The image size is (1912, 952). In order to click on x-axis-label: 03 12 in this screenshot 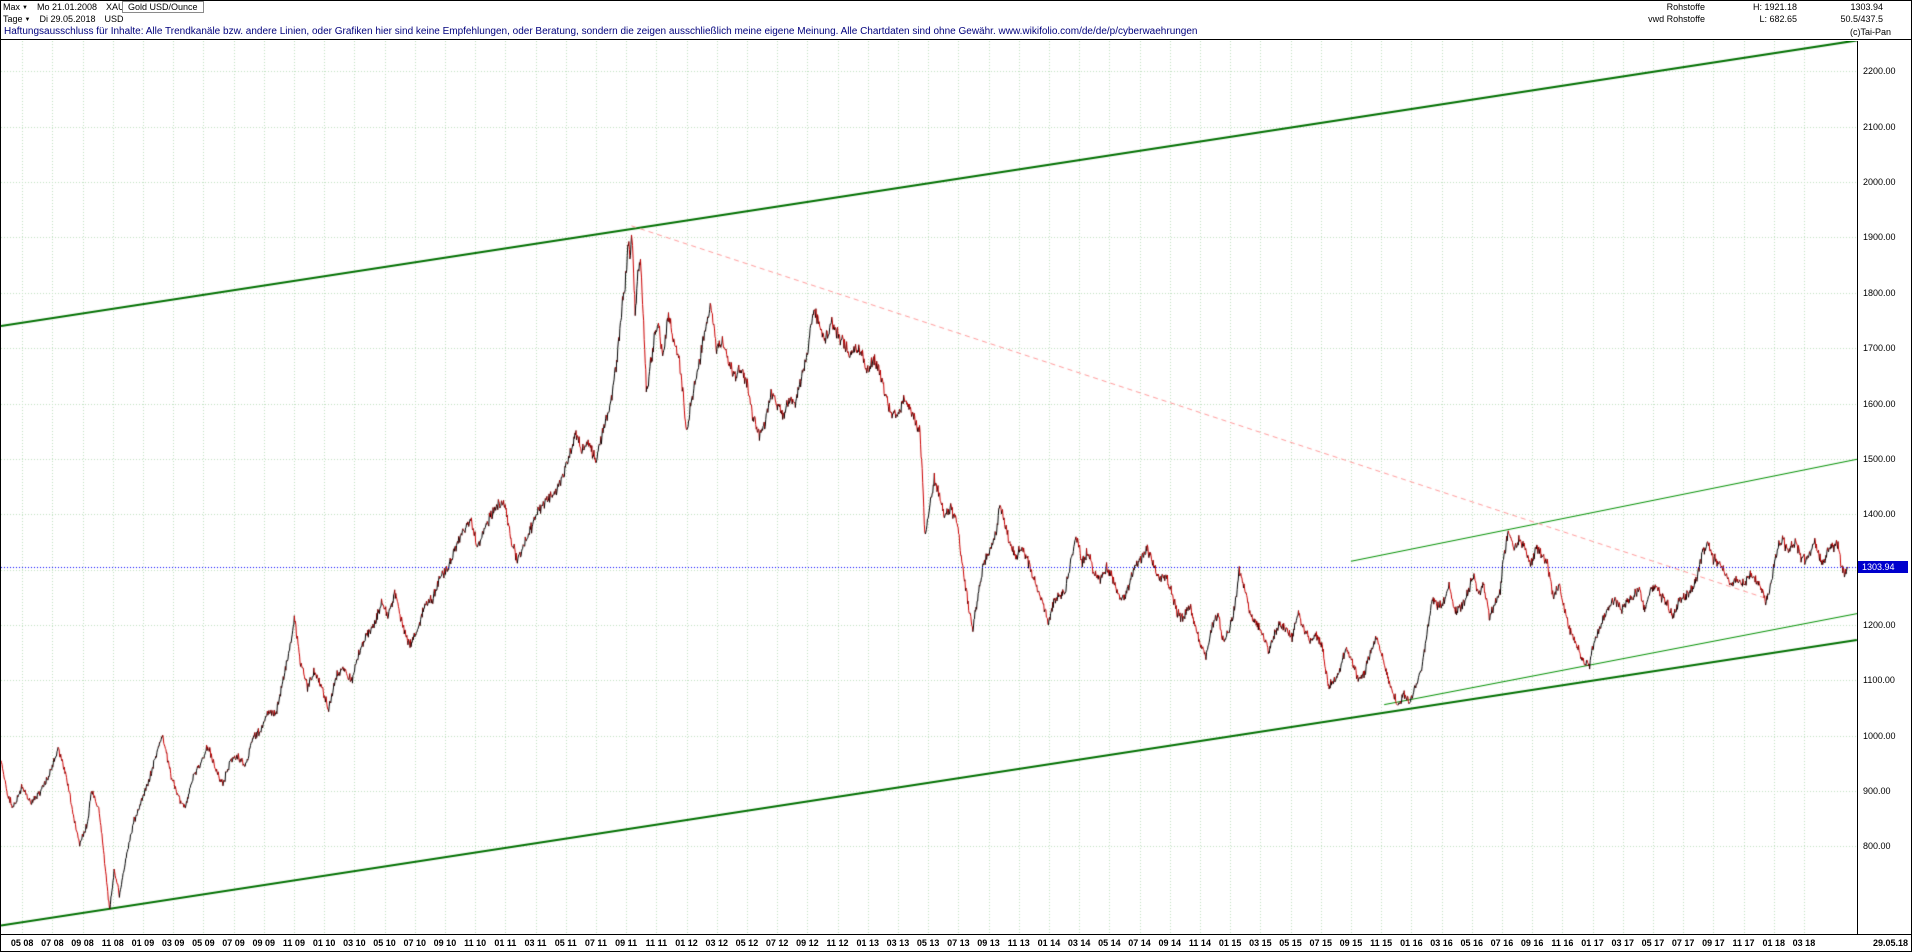, I will do `click(716, 943)`.